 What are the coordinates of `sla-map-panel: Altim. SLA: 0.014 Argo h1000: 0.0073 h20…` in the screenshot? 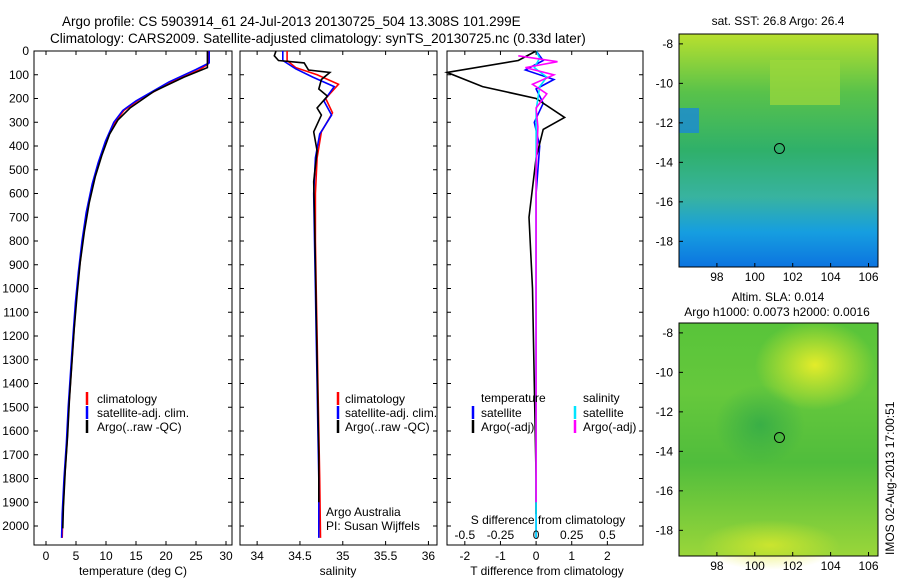 It's located at (767, 431).